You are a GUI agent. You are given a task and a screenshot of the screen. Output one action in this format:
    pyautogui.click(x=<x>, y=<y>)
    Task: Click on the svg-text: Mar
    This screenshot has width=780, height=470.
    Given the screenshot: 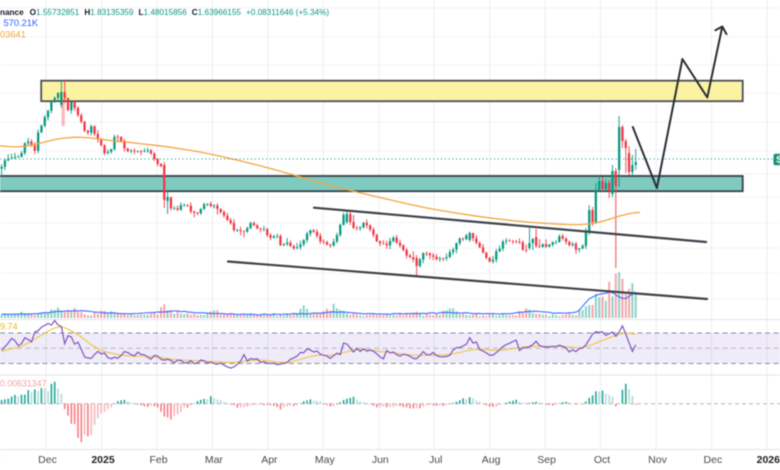 What is the action you would take?
    pyautogui.click(x=214, y=460)
    